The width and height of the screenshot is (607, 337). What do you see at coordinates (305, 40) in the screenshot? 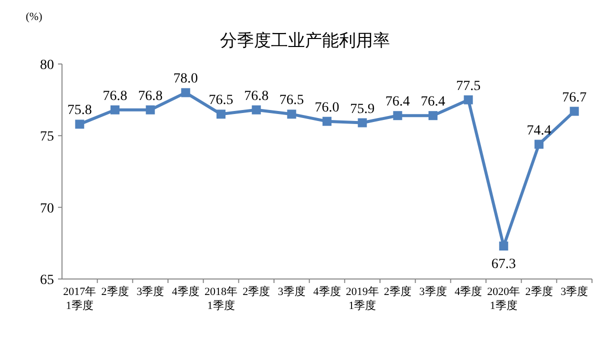
I see `chart-title: 分季度工业产能利用率` at bounding box center [305, 40].